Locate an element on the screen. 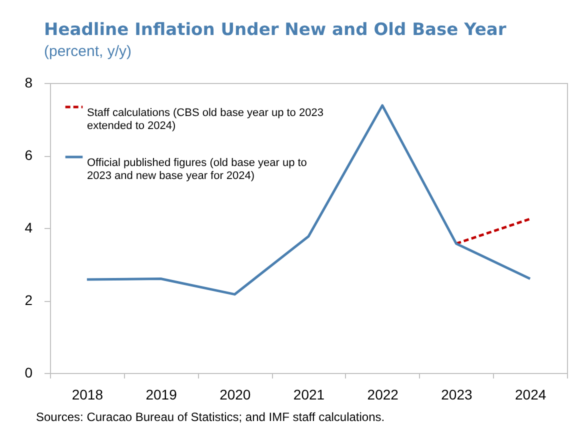  legend-label: Official published figures (old base year up to 2023 and new base year for 2024) is located at coordinates (197, 169).